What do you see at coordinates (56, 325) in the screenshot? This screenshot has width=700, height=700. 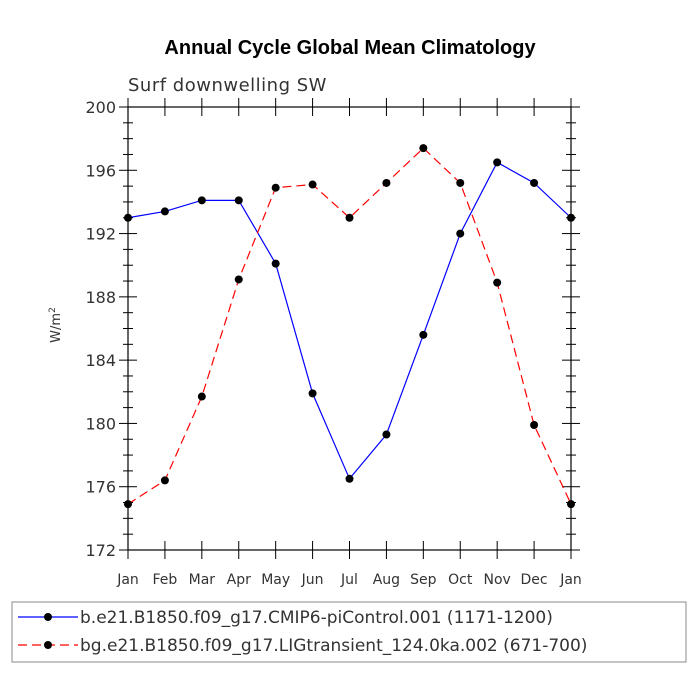 I see `y-axis-label: W/m2` at bounding box center [56, 325].